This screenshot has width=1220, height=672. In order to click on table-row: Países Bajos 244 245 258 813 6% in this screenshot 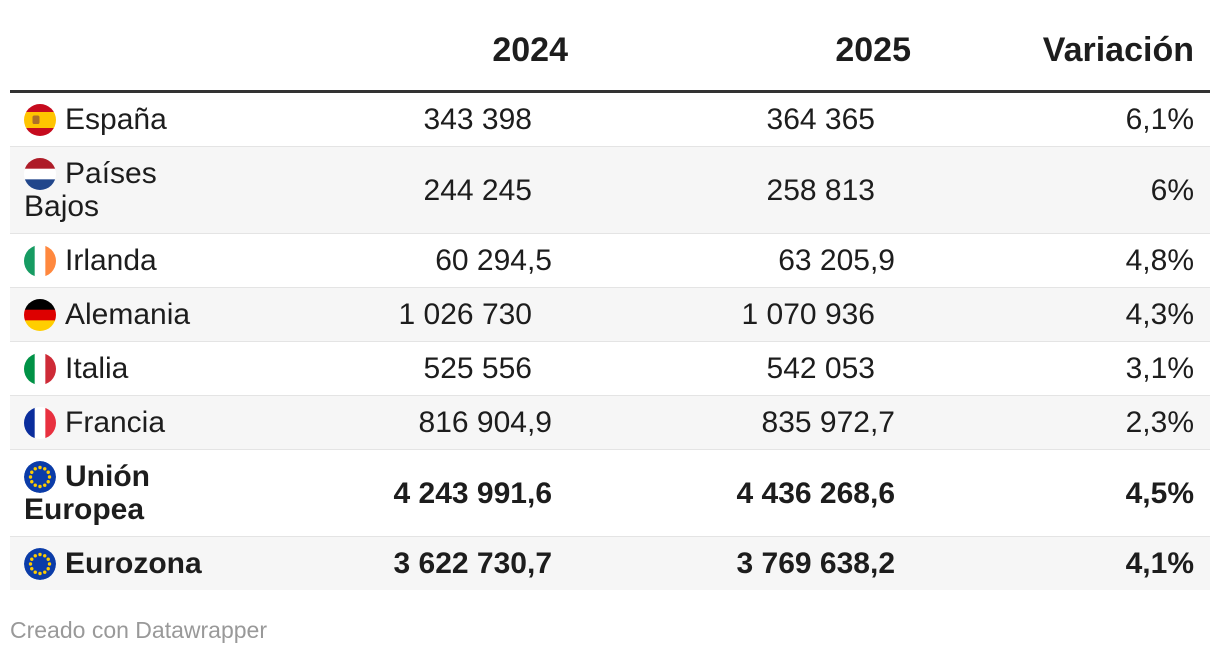, I will do `click(610, 189)`.